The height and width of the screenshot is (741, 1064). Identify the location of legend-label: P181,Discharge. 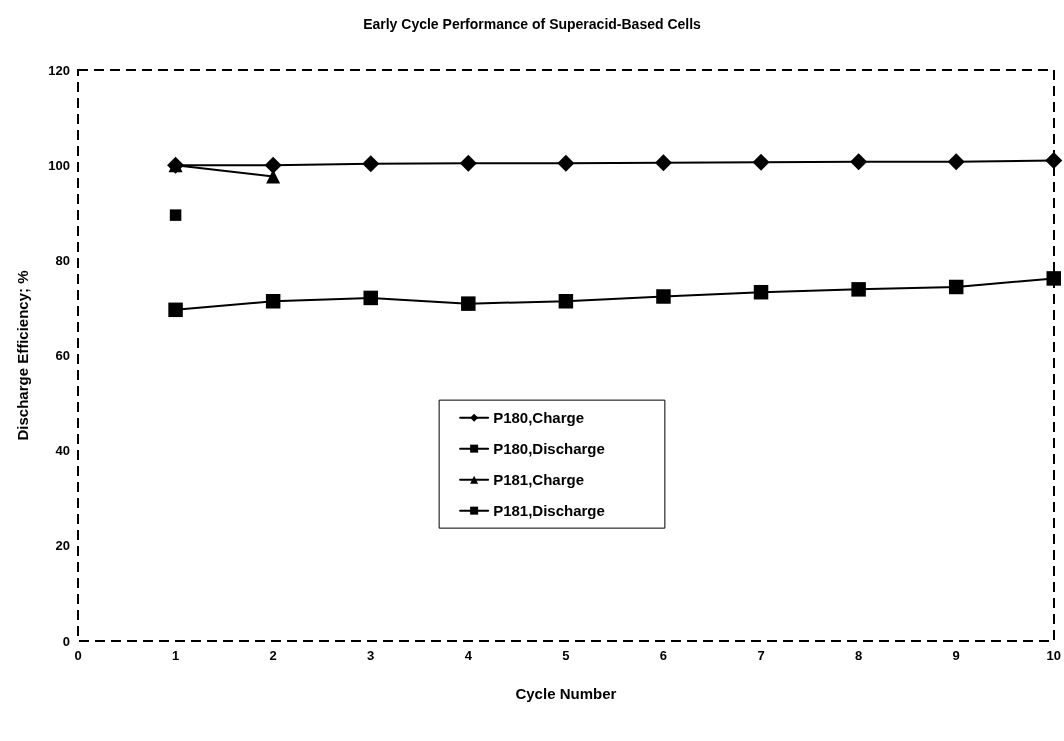
(549, 511).